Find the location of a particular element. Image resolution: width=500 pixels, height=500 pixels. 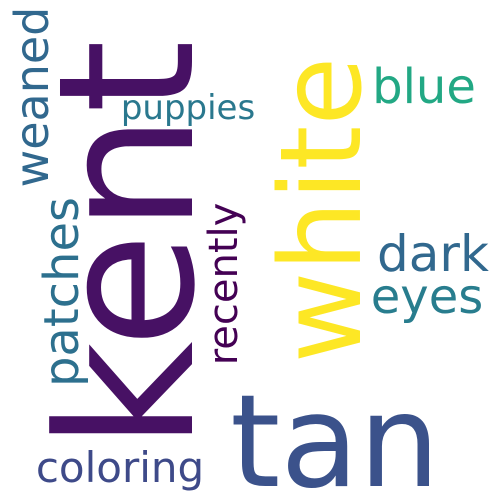

word-recently: recently is located at coordinates (224, 284).